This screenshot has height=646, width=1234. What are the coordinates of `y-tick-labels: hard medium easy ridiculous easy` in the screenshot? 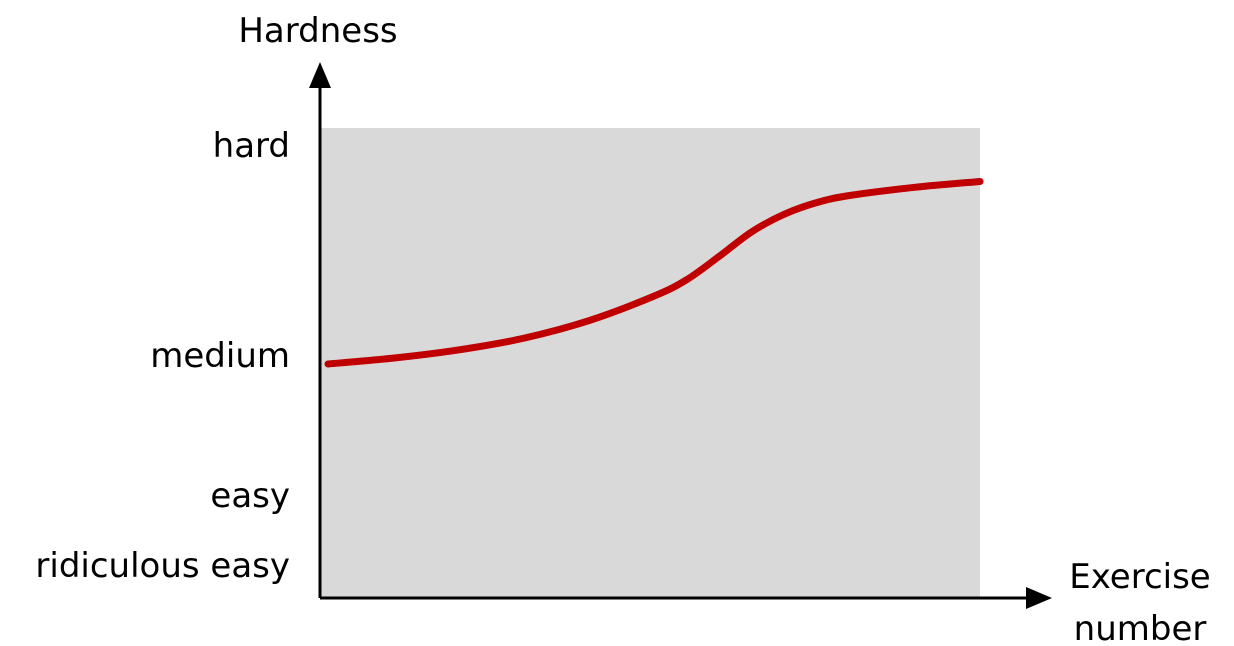 It's located at (162, 356).